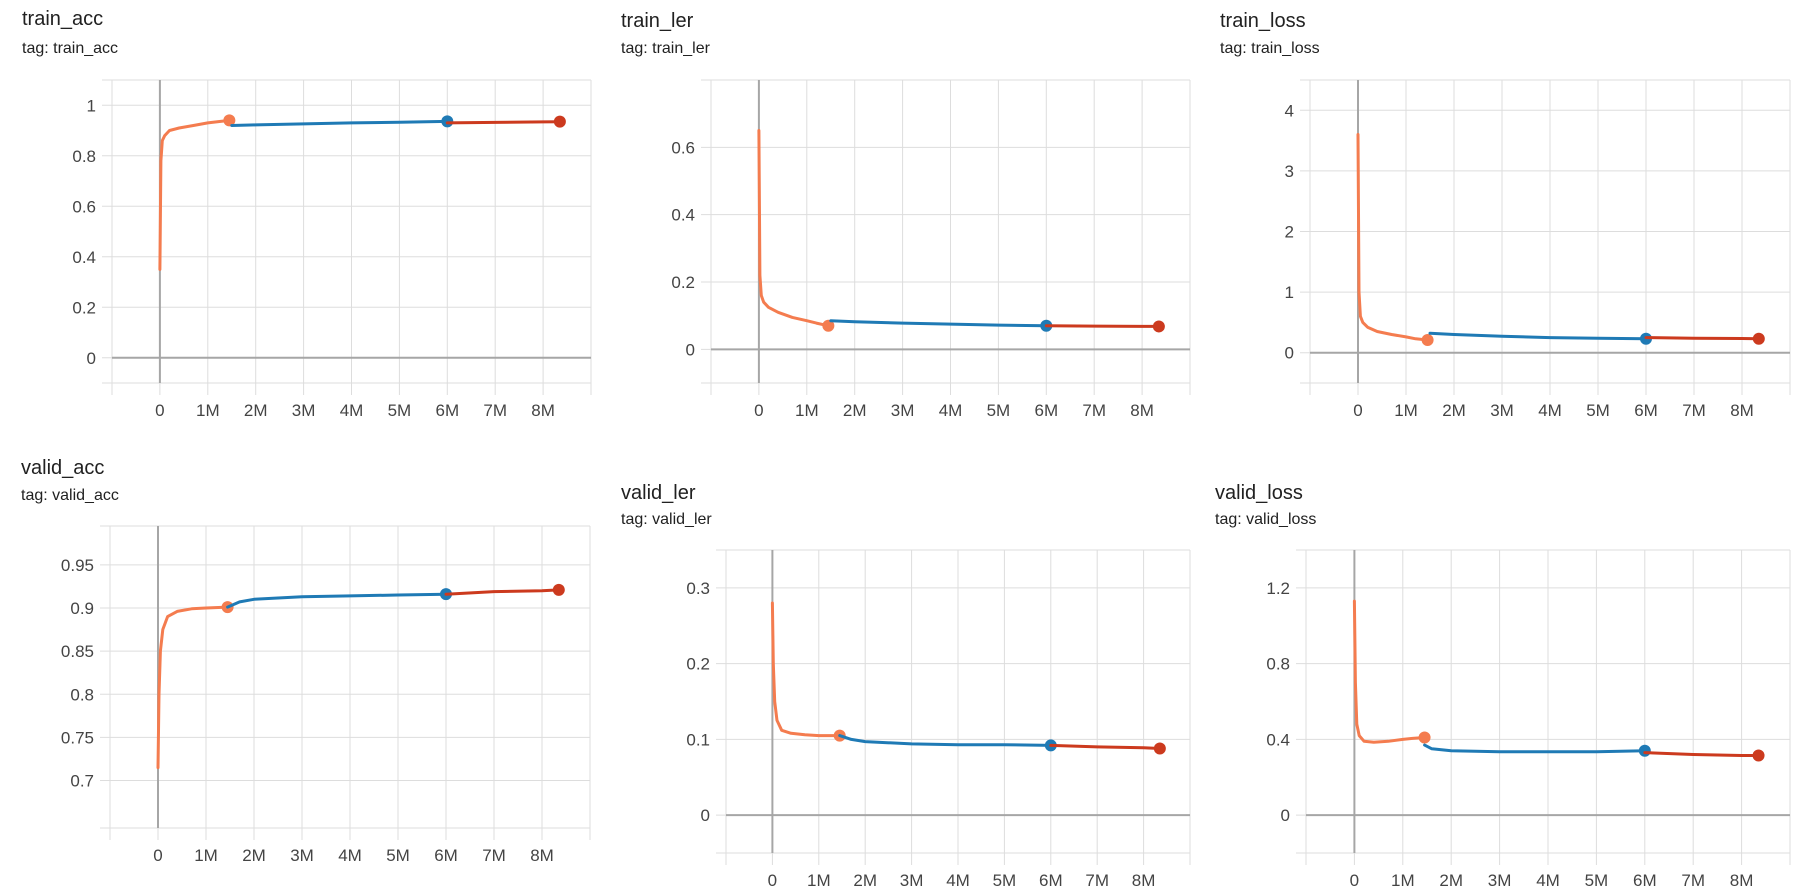  What do you see at coordinates (1289, 110) in the screenshot?
I see `y-tick-label: 4` at bounding box center [1289, 110].